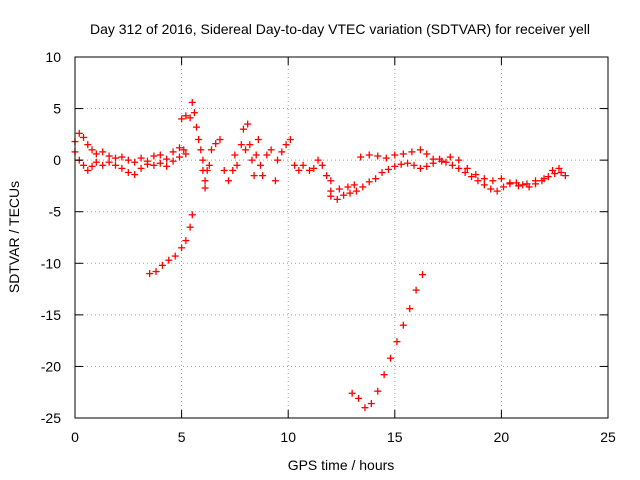 This screenshot has width=640, height=480. I want to click on x-tick-label: 20, so click(502, 437).